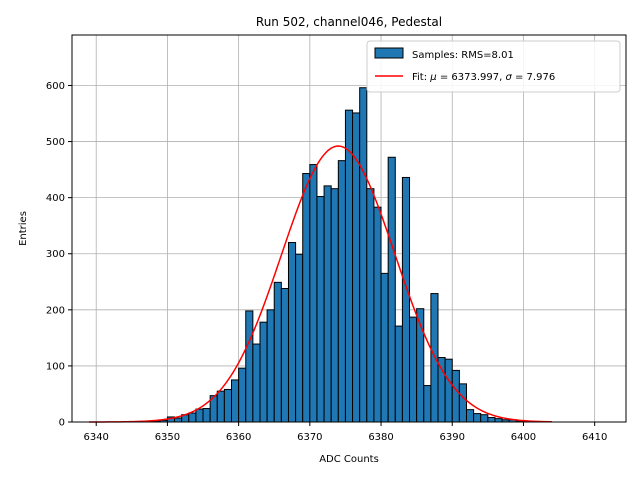 This screenshot has width=640, height=480. What do you see at coordinates (523, 437) in the screenshot?
I see `x-tick-label-6400: 6400` at bounding box center [523, 437].